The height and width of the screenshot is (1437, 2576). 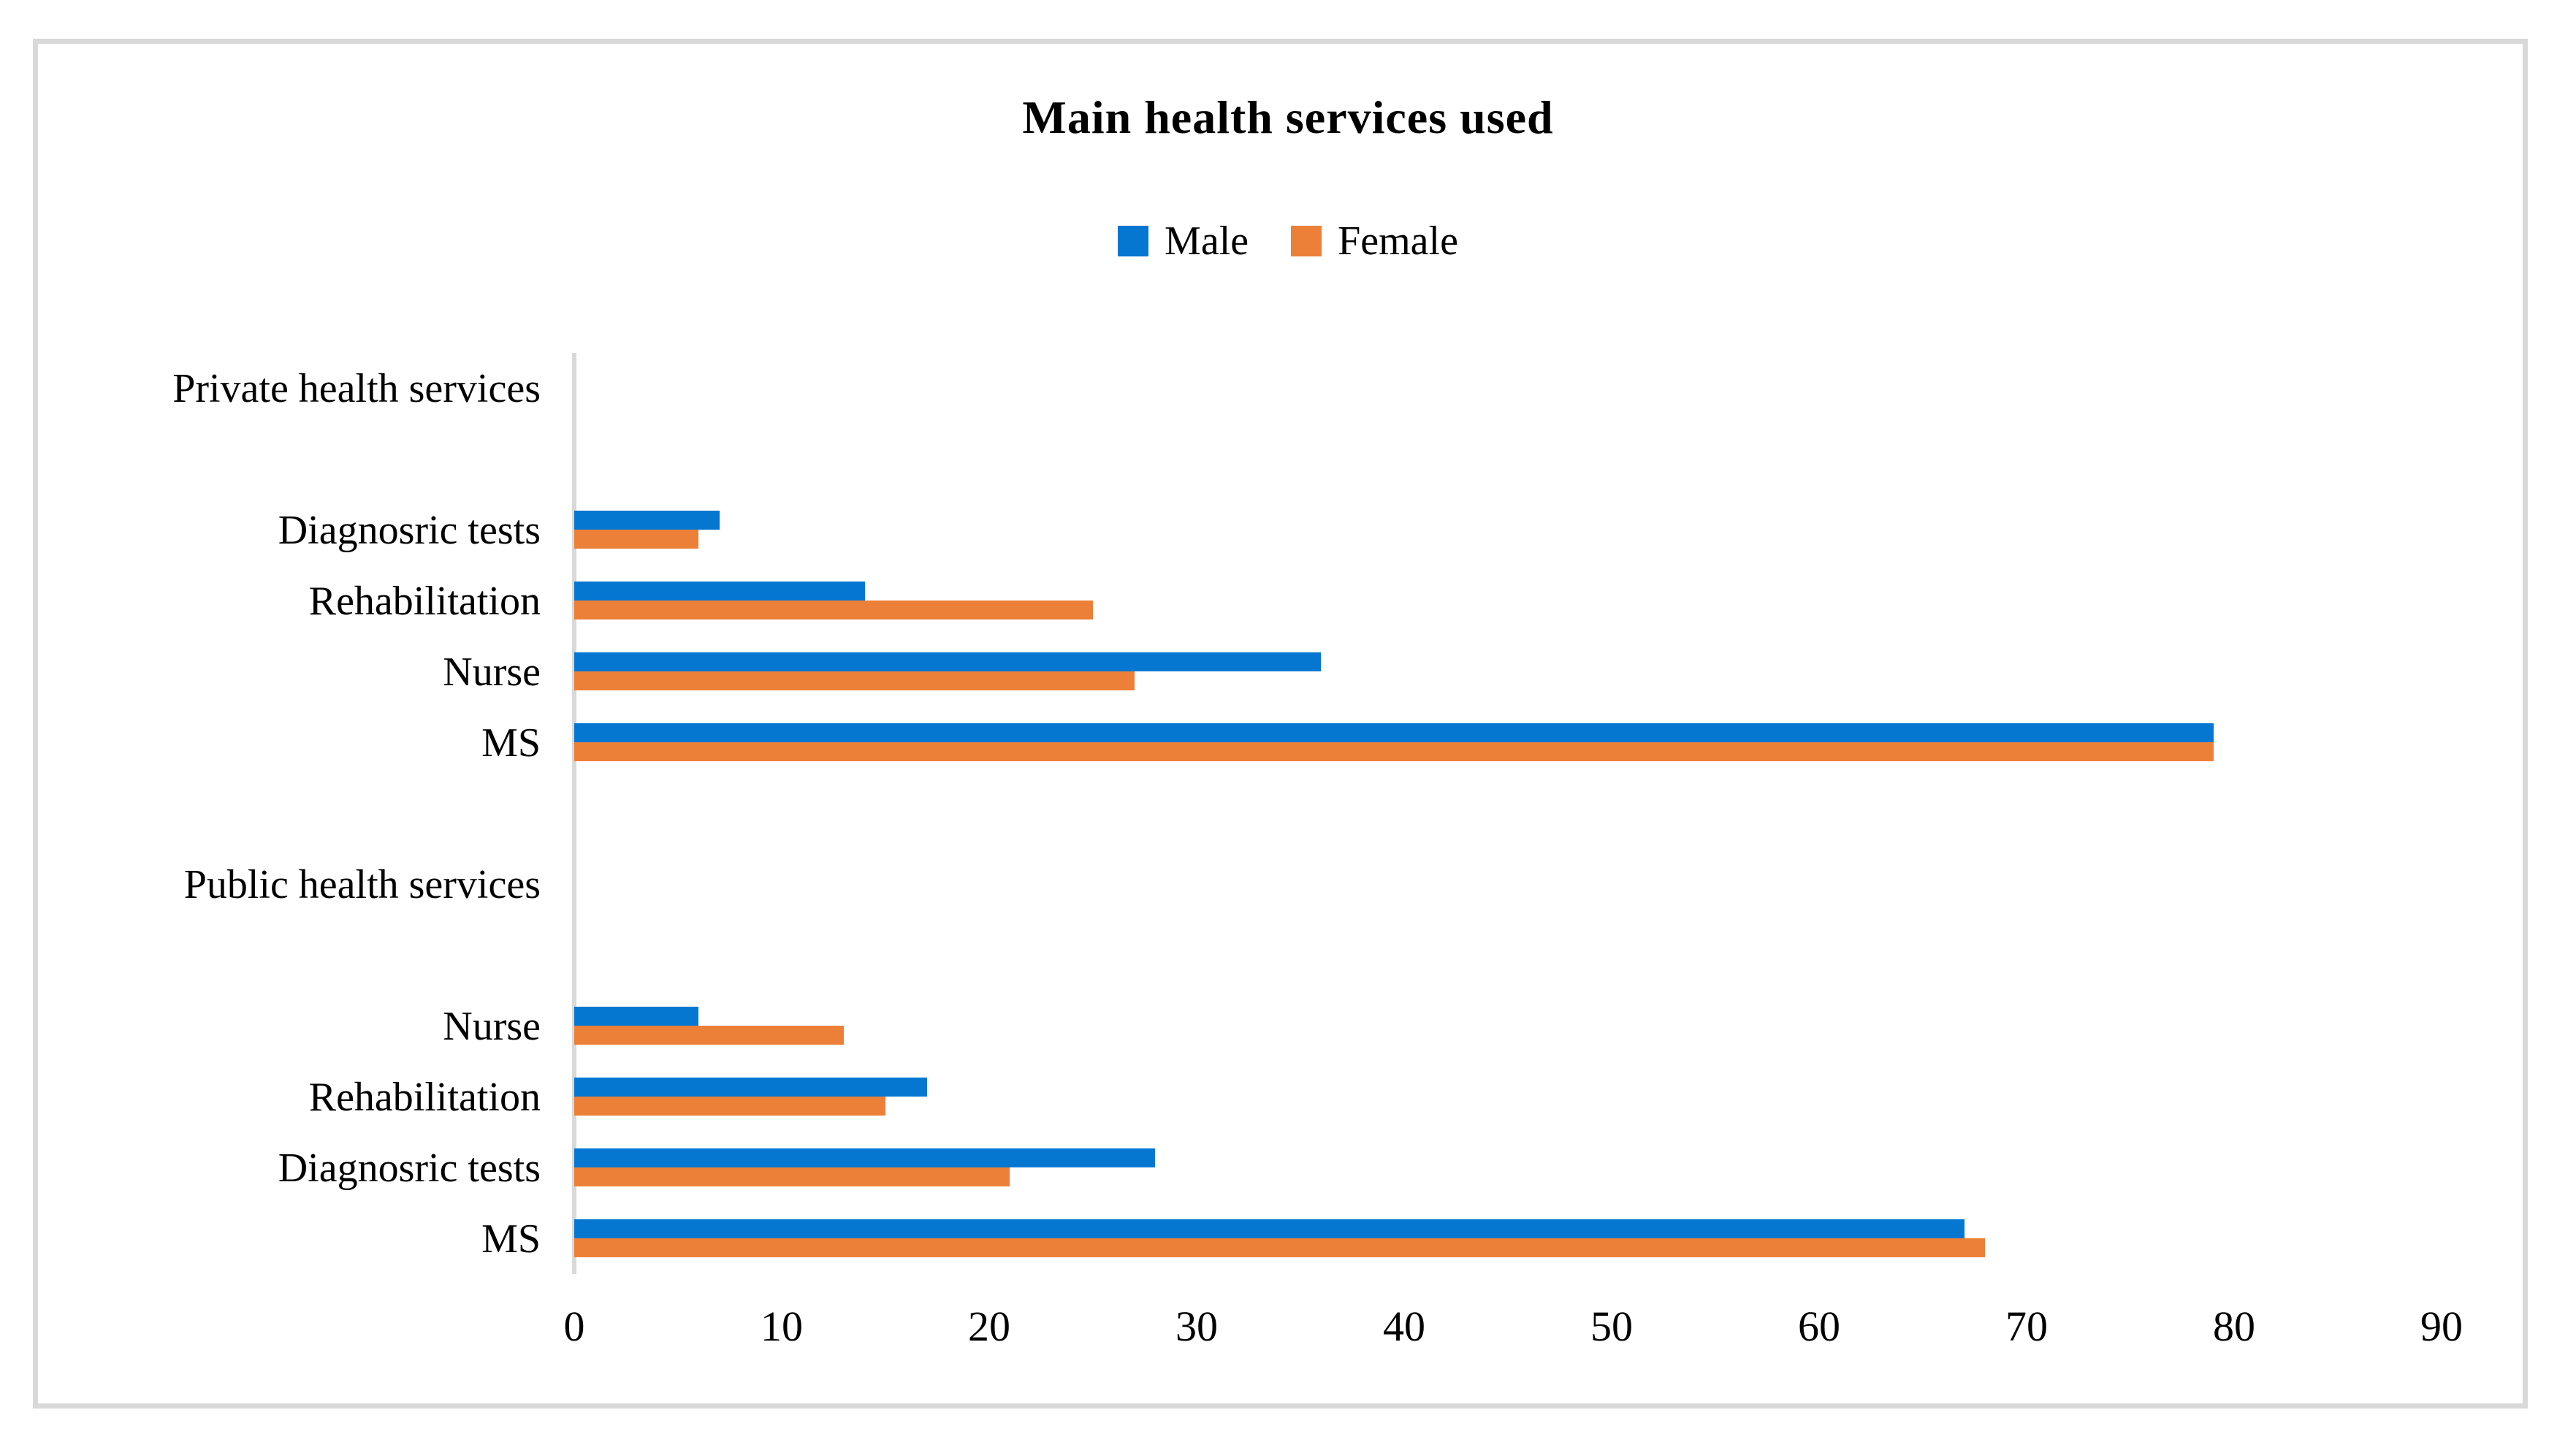 What do you see at coordinates (1197, 1326) in the screenshot?
I see `x-axis-tick-label: 30` at bounding box center [1197, 1326].